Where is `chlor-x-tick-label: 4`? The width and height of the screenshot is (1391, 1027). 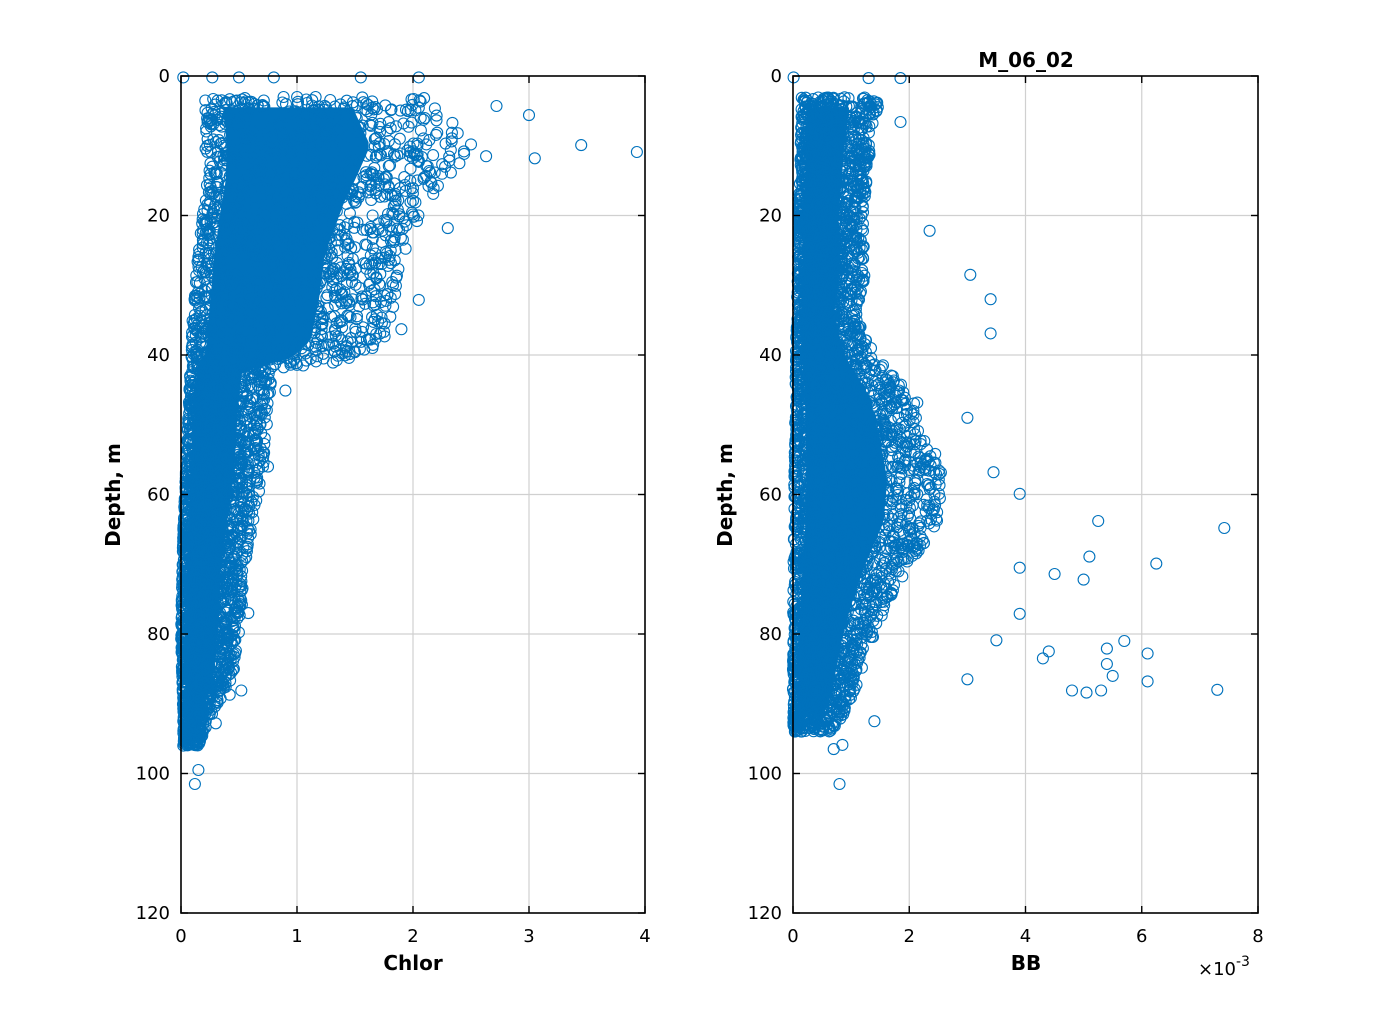 chlor-x-tick-label: 4 is located at coordinates (644, 936).